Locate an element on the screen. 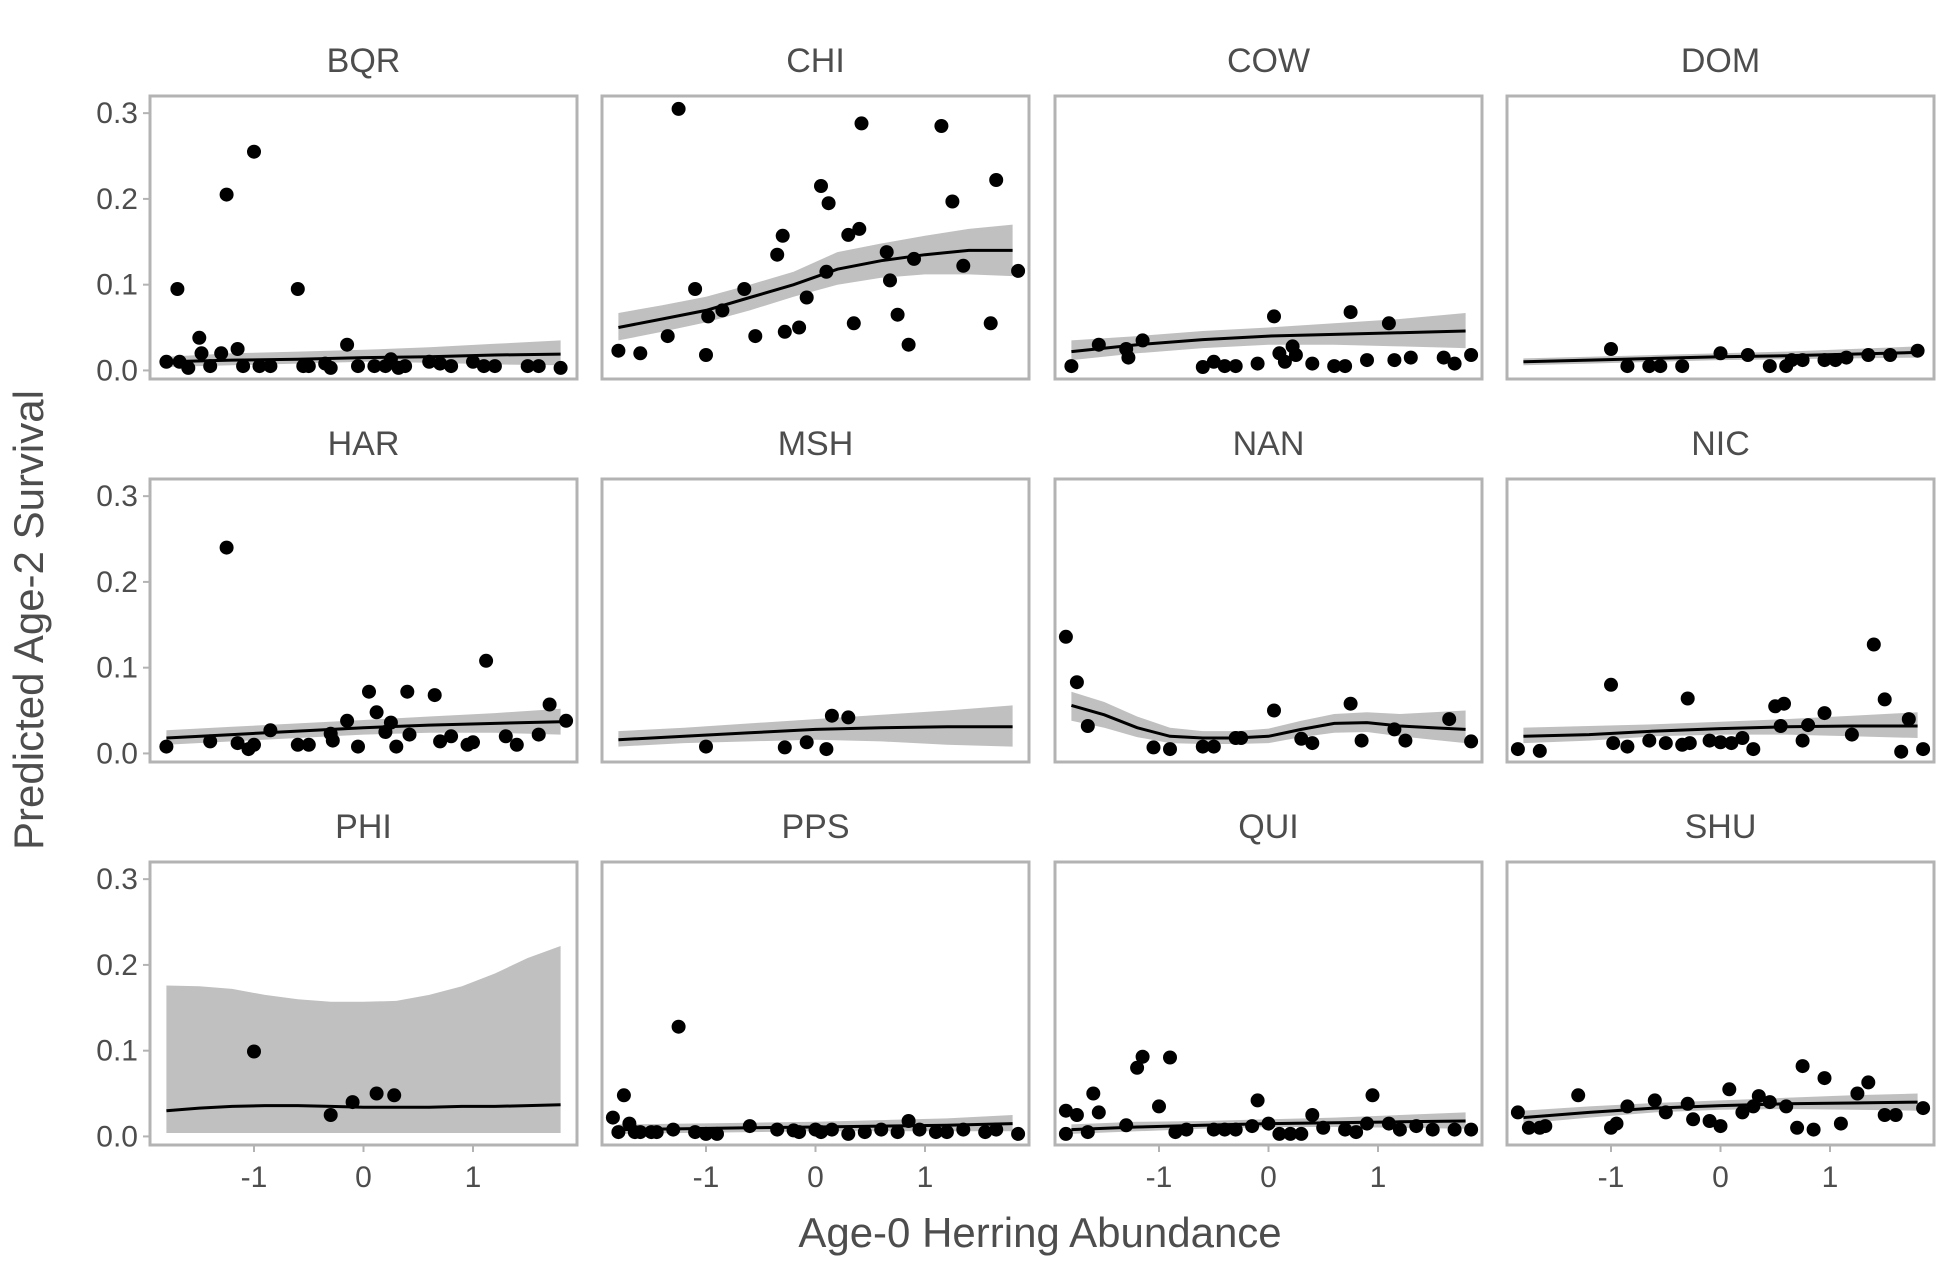 This screenshot has width=1950, height=1275. x-tick-label-pps-1: 0 is located at coordinates (815, 1177).